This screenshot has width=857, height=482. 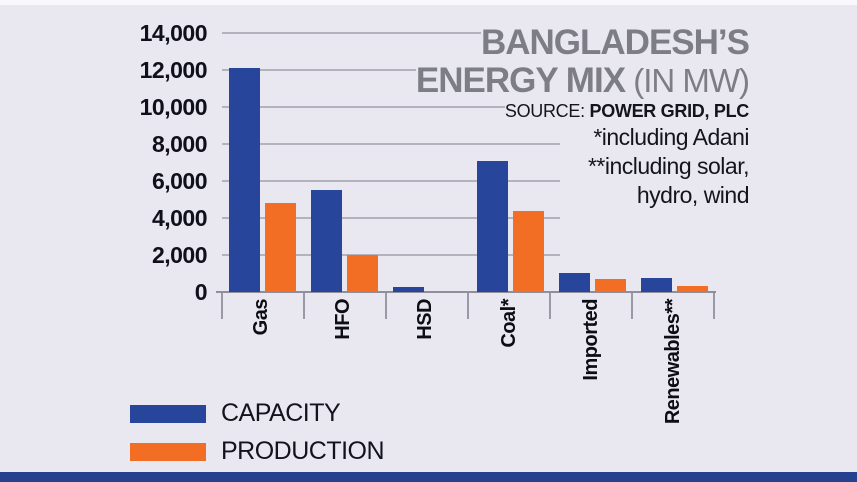 What do you see at coordinates (201, 292) in the screenshot?
I see `y-axis-label: 0` at bounding box center [201, 292].